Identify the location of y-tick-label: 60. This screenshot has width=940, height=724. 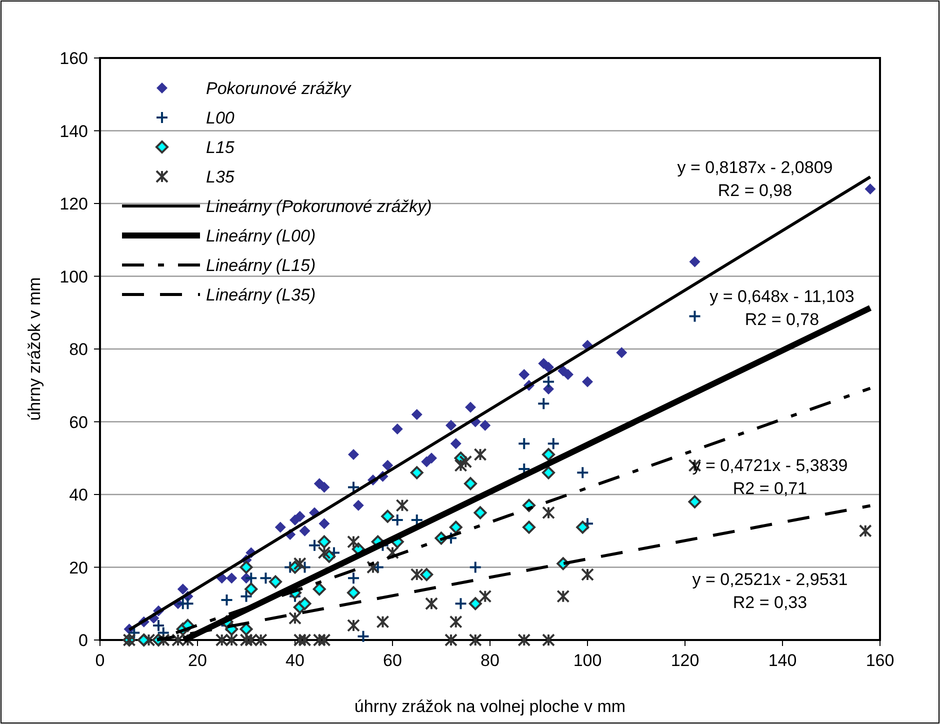
(78, 422).